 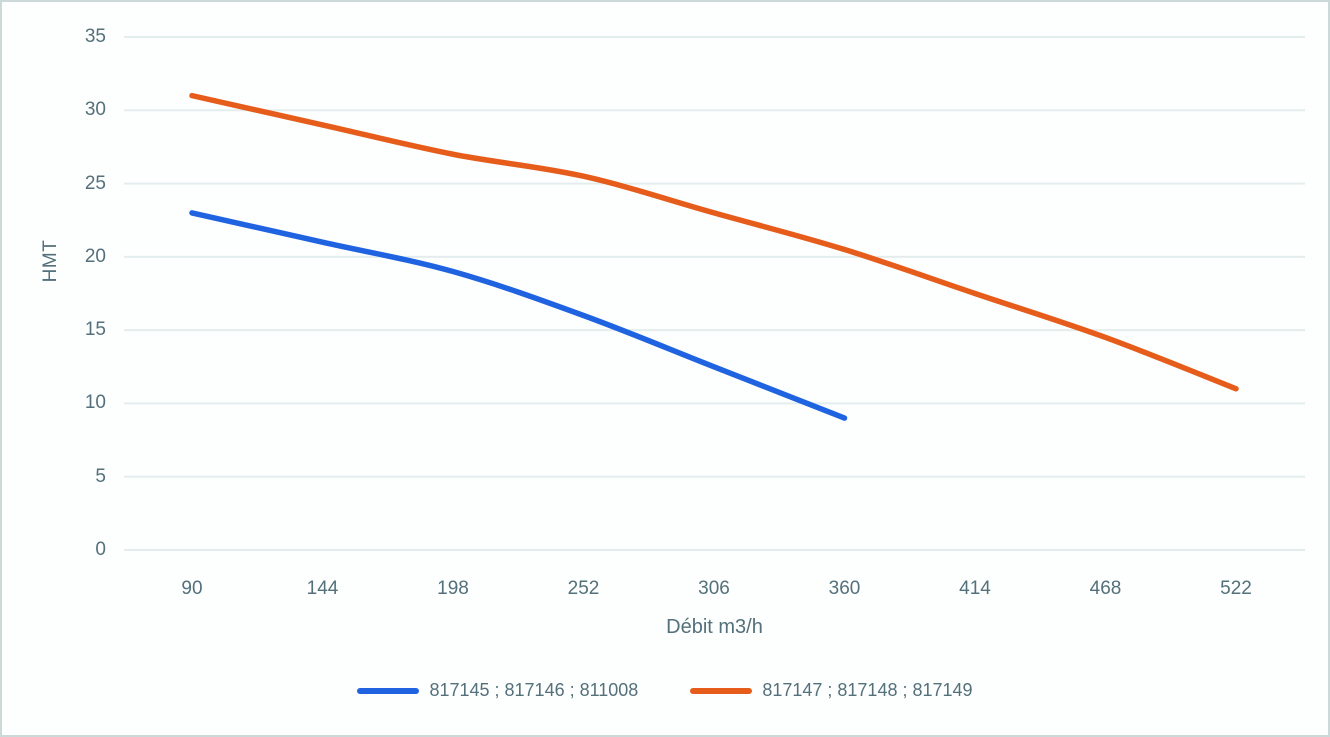 I want to click on legend-swatch-orange-line, so click(x=721, y=690).